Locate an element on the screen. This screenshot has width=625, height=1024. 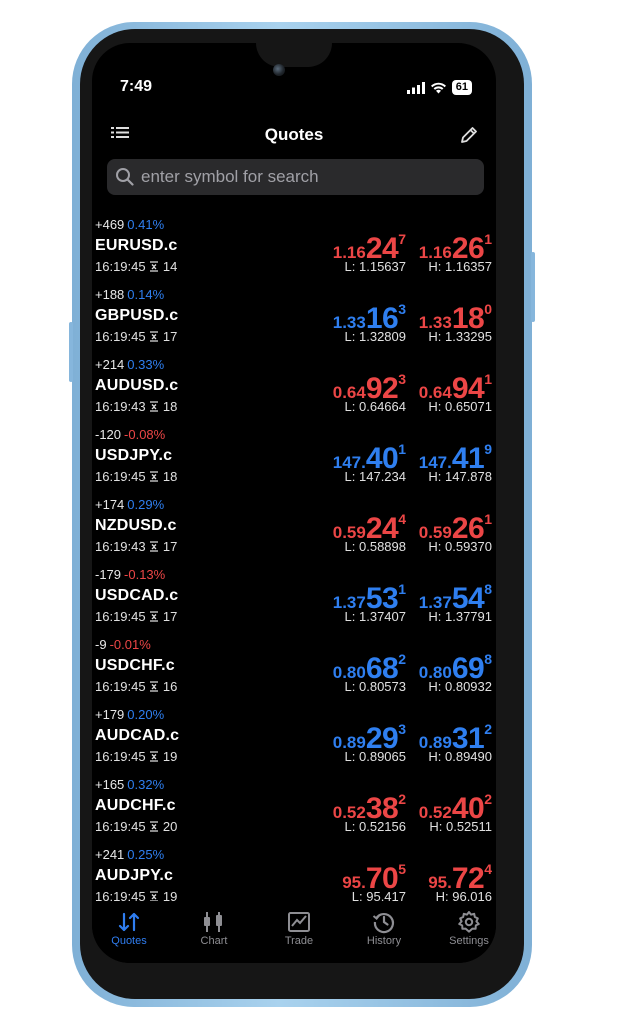
bid-price: 95.705 is located at coordinates (374, 876).